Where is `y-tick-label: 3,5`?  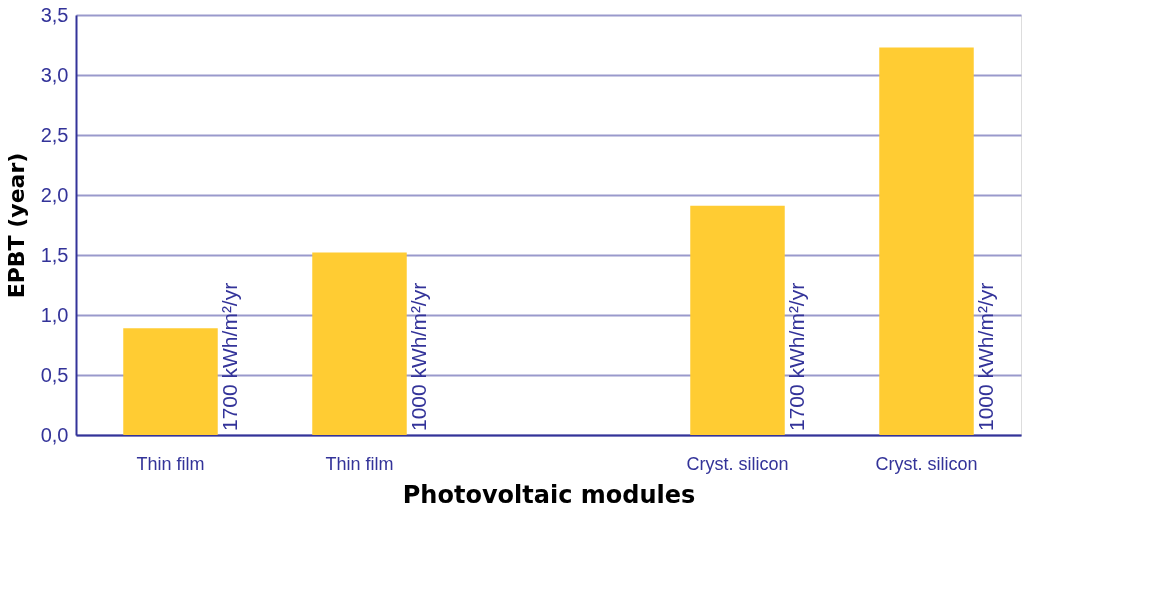
y-tick-label: 3,5 is located at coordinates (54, 14).